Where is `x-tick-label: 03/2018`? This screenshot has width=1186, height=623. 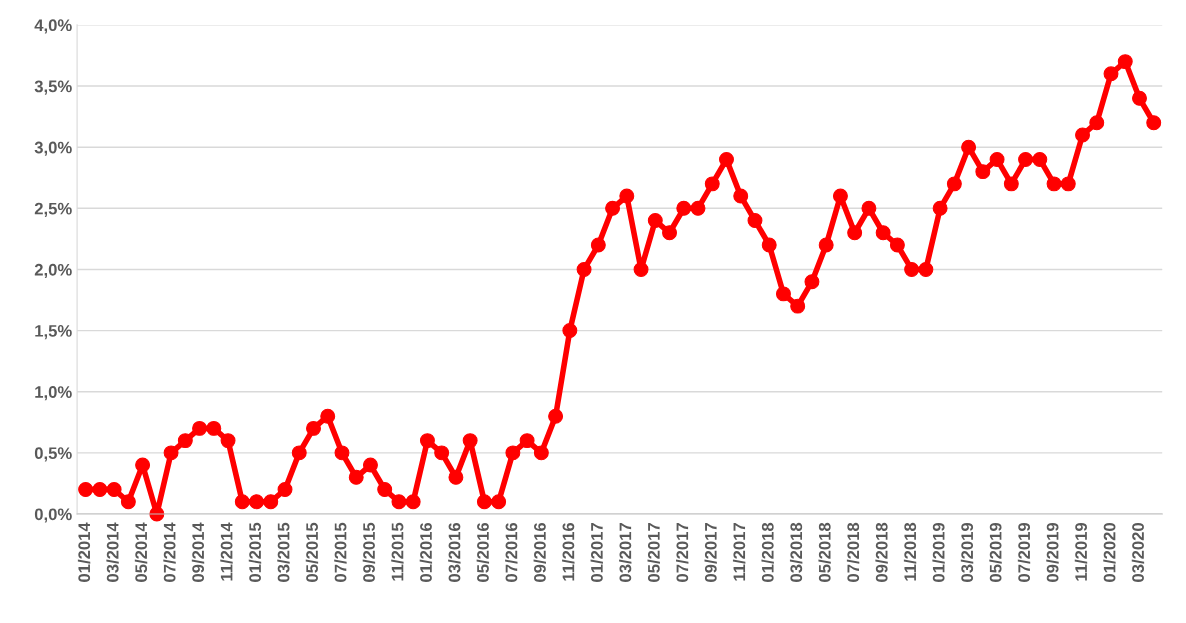 x-tick-label: 03/2018 is located at coordinates (796, 552).